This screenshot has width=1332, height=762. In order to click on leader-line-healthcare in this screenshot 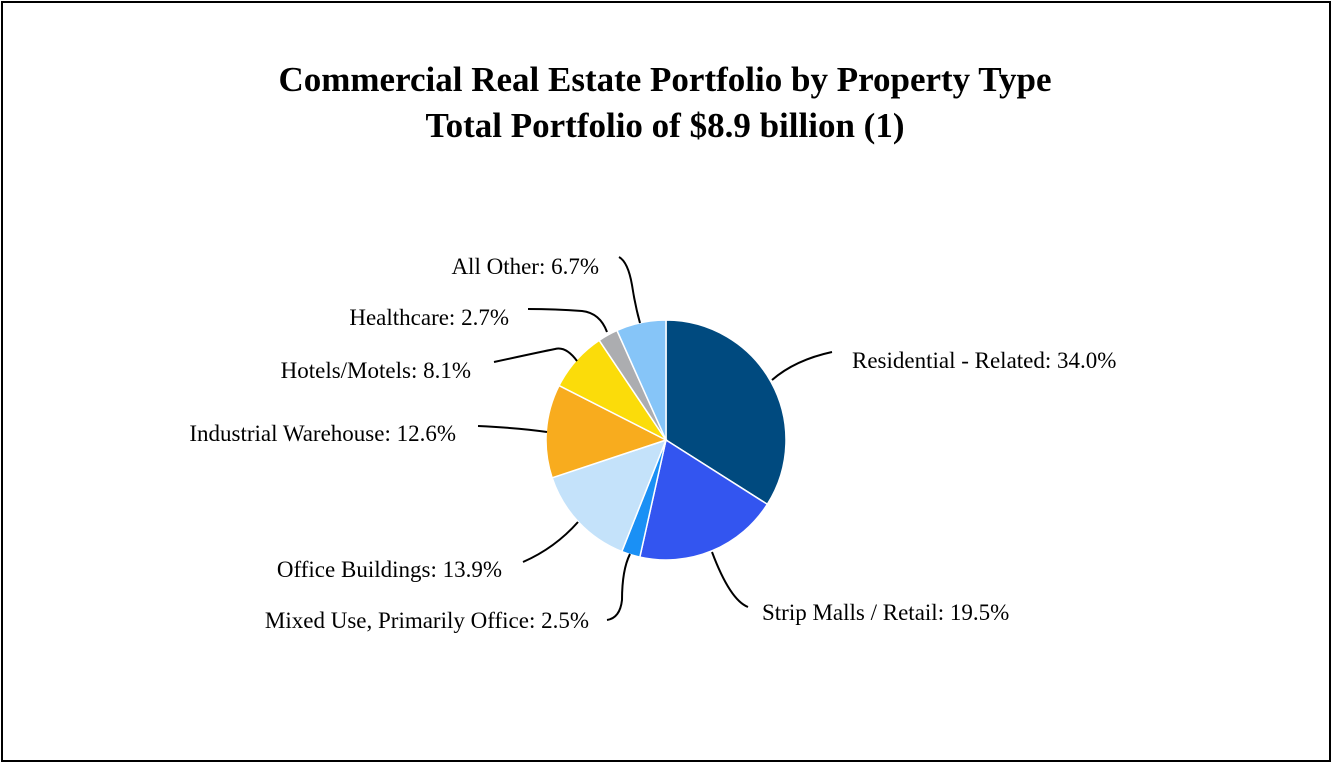, I will do `click(567, 320)`.